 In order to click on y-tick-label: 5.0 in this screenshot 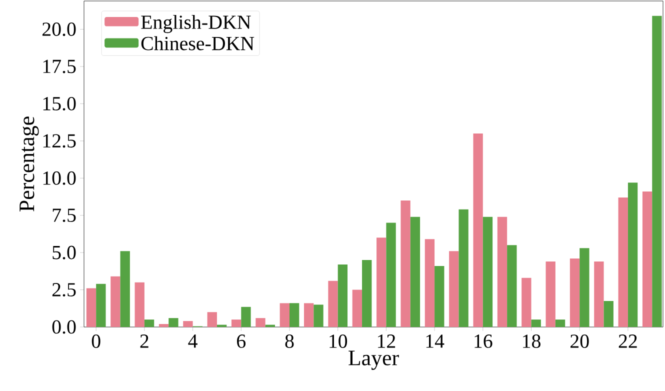, I will do `click(64, 253)`.